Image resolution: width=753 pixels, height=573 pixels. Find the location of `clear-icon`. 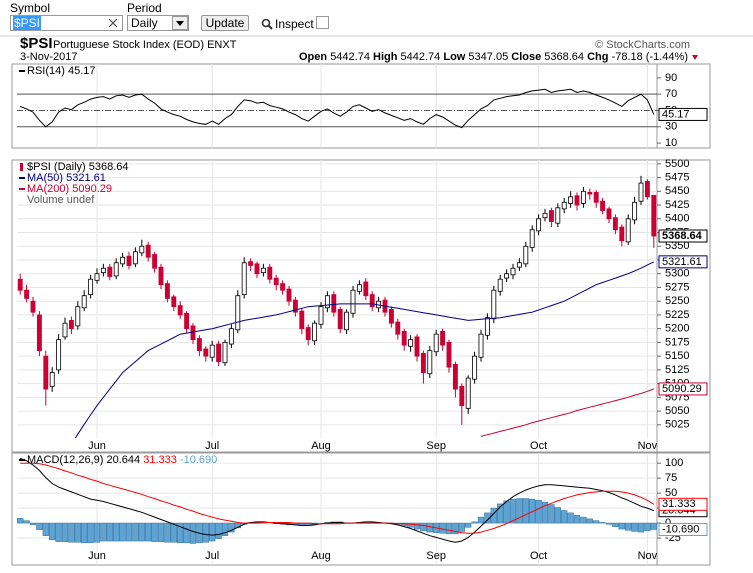

clear-icon is located at coordinates (113, 23).